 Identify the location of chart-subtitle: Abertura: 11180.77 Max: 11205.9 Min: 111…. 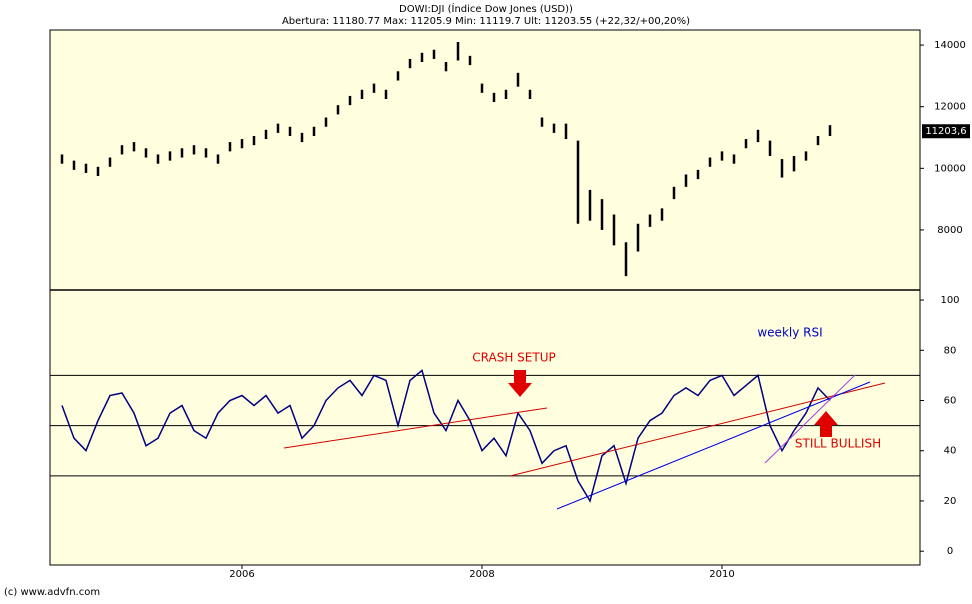
(486, 21).